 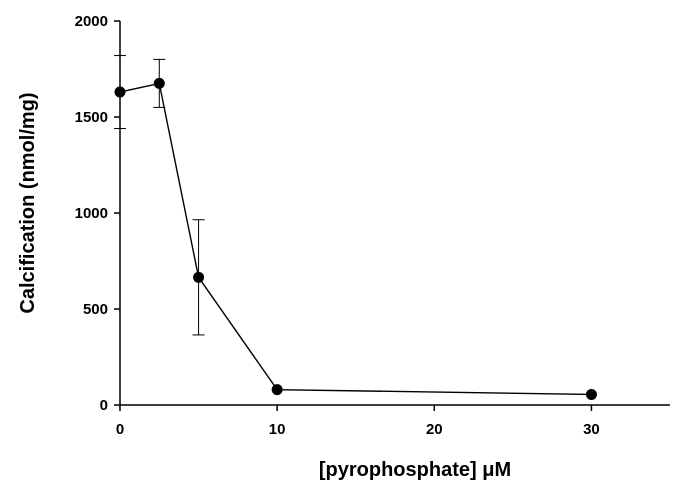 I want to click on y-tick-label: 0, so click(x=104, y=405).